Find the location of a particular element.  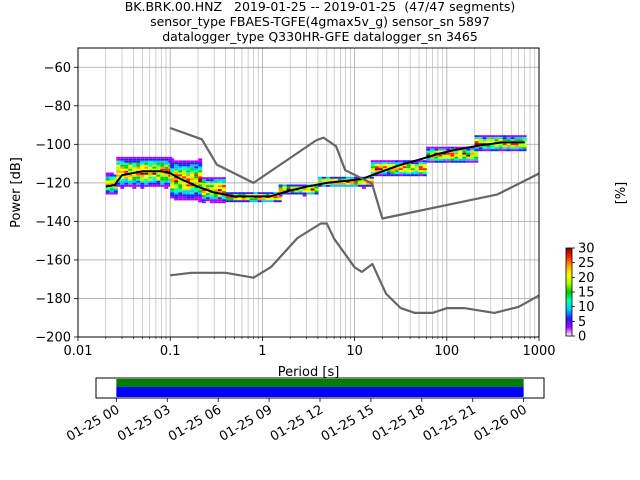

coverage-tick-label: 01-25 18 is located at coordinates (399, 423).